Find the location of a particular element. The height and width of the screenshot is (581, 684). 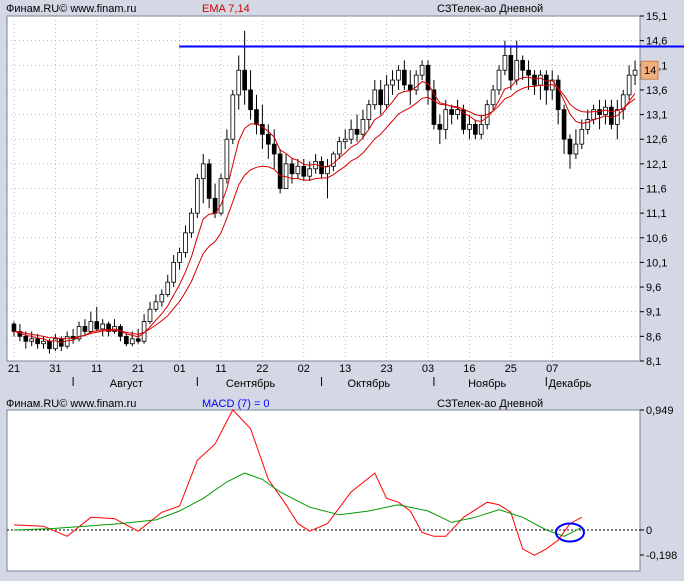

price-xtick-month: Декабрь is located at coordinates (570, 384).